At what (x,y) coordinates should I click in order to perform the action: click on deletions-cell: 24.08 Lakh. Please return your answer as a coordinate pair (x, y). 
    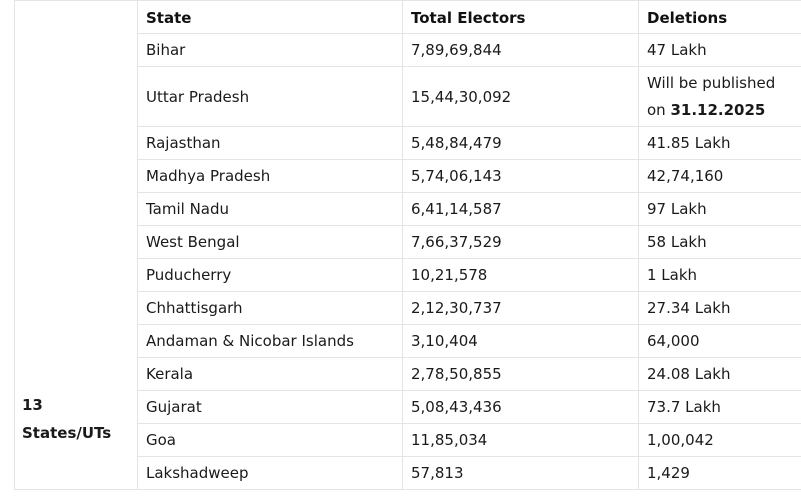
    Looking at the image, I should click on (719, 374).